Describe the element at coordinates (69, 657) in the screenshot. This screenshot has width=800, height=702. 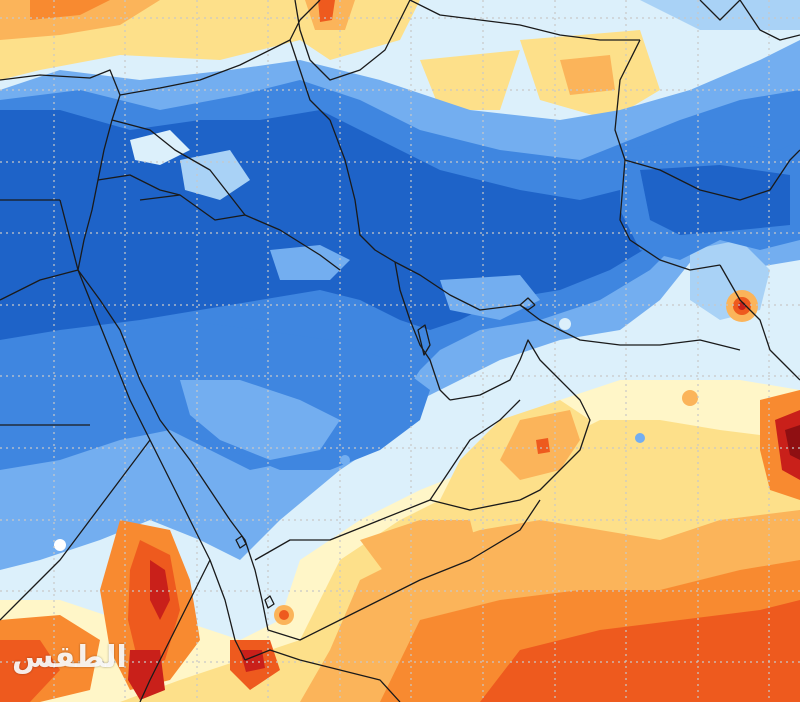
I see `watermark-logo: الطقس` at that location.